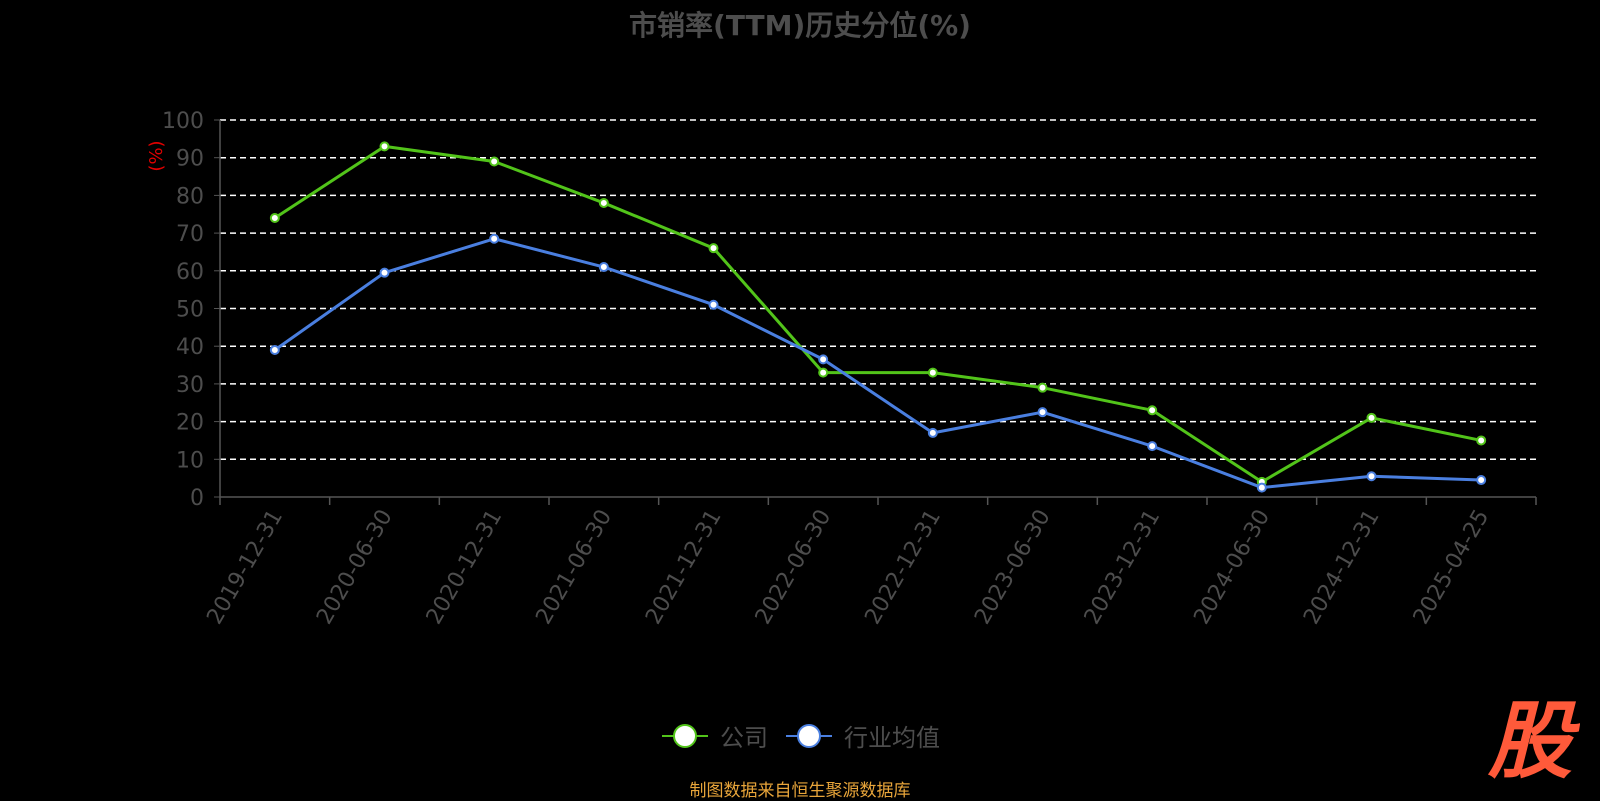 The width and height of the screenshot is (1600, 801). What do you see at coordinates (465, 567) in the screenshot?
I see `x-tick-label: 2020-12-31` at bounding box center [465, 567].